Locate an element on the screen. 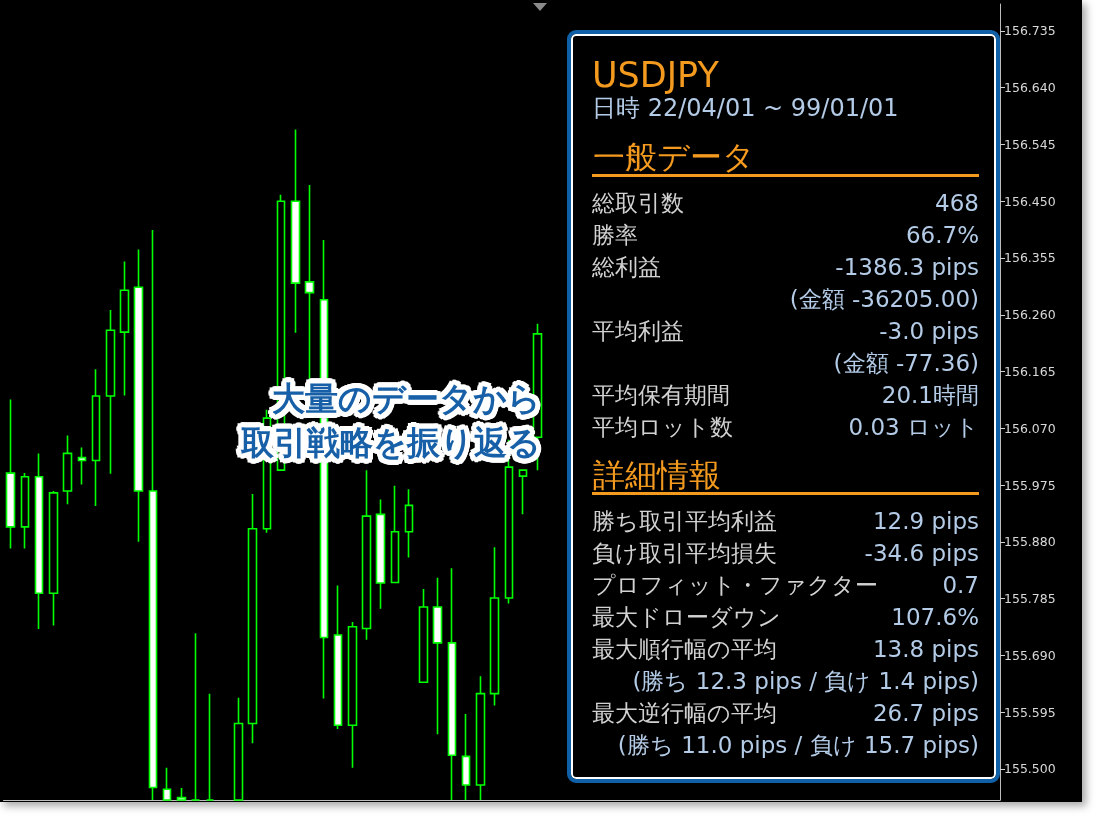 The image size is (1100, 820). annotation: 負け取引平均損失 is located at coordinates (684, 553).